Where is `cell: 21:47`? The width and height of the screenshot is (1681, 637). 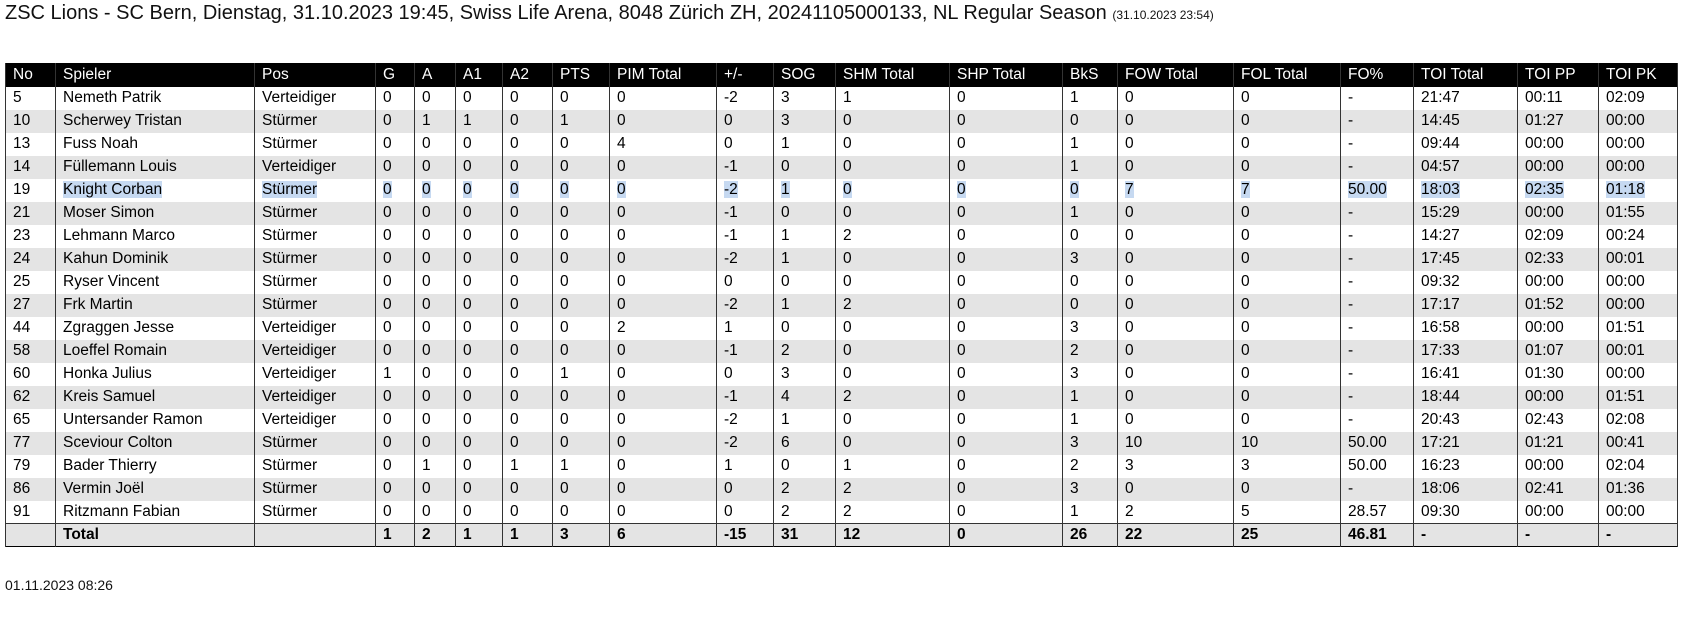 cell: 21:47 is located at coordinates (1465, 98).